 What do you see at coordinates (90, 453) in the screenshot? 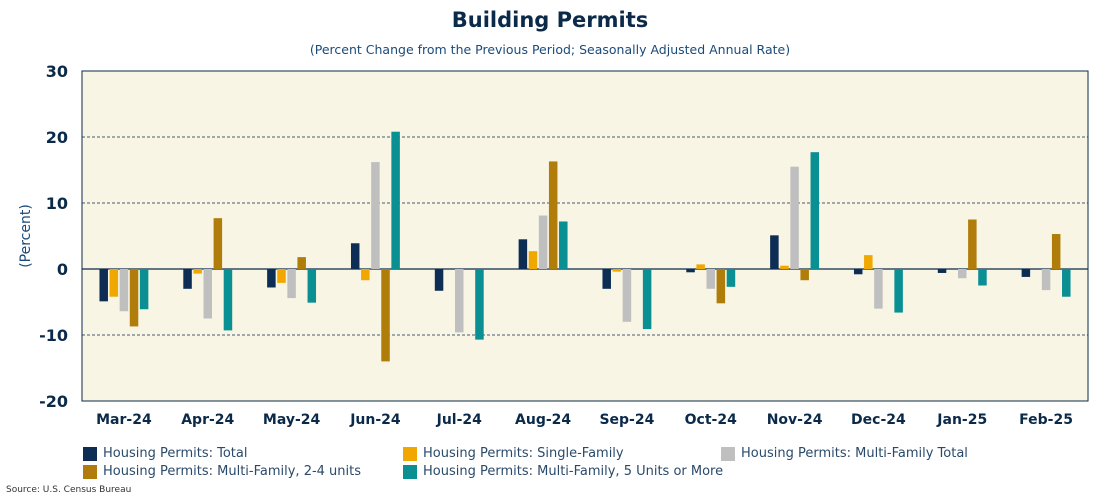
I see `legend-swatch-total` at bounding box center [90, 453].